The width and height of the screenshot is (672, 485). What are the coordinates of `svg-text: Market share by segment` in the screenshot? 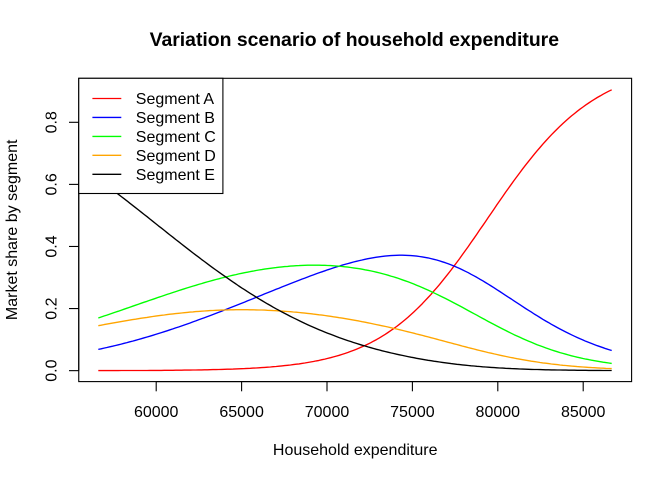 It's located at (12, 229).